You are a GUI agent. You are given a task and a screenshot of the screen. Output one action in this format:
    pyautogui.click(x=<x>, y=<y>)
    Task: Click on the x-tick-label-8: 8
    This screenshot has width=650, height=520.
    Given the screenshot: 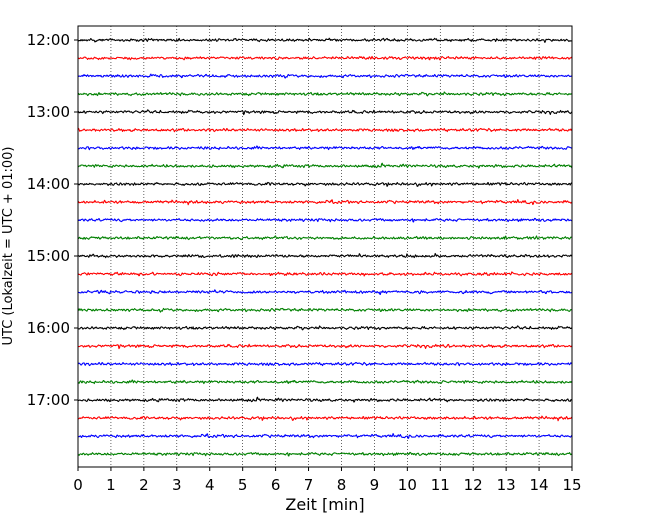 What is the action you would take?
    pyautogui.click(x=342, y=485)
    